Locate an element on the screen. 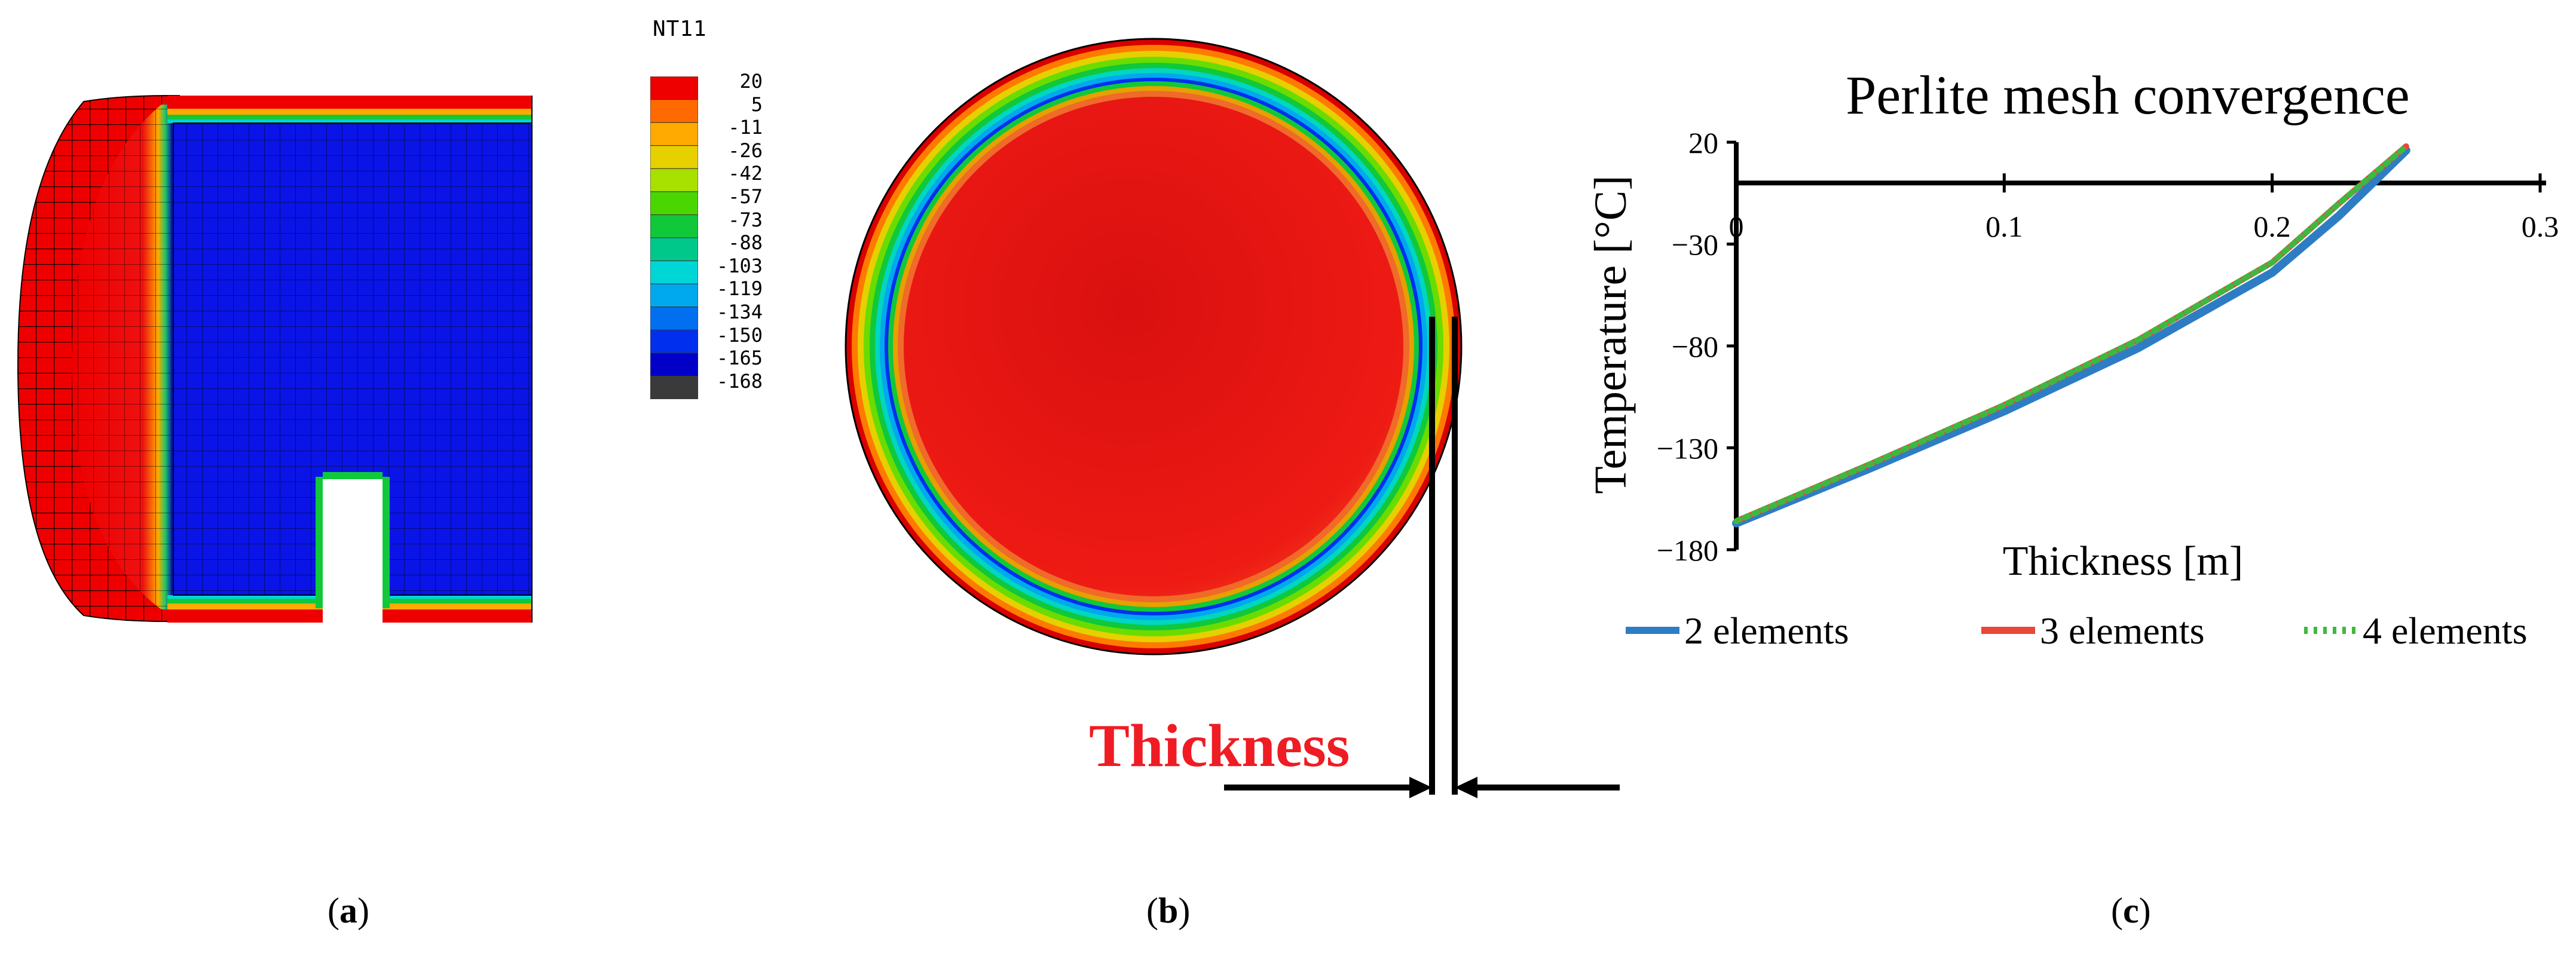 This screenshot has height=956, width=2576. caption-c-letter: c is located at coordinates (2130, 910).